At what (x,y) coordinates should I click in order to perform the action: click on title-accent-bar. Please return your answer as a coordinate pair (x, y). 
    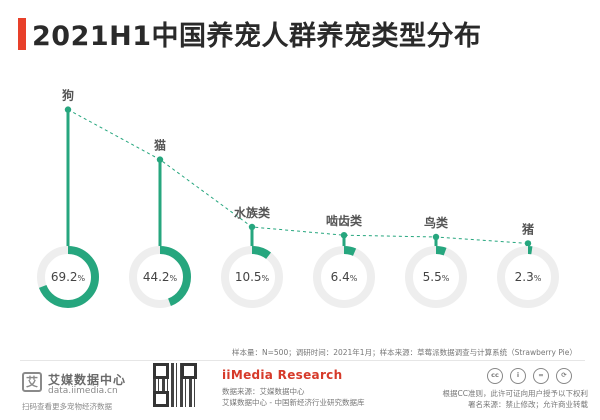
    Looking at the image, I should click on (22, 34).